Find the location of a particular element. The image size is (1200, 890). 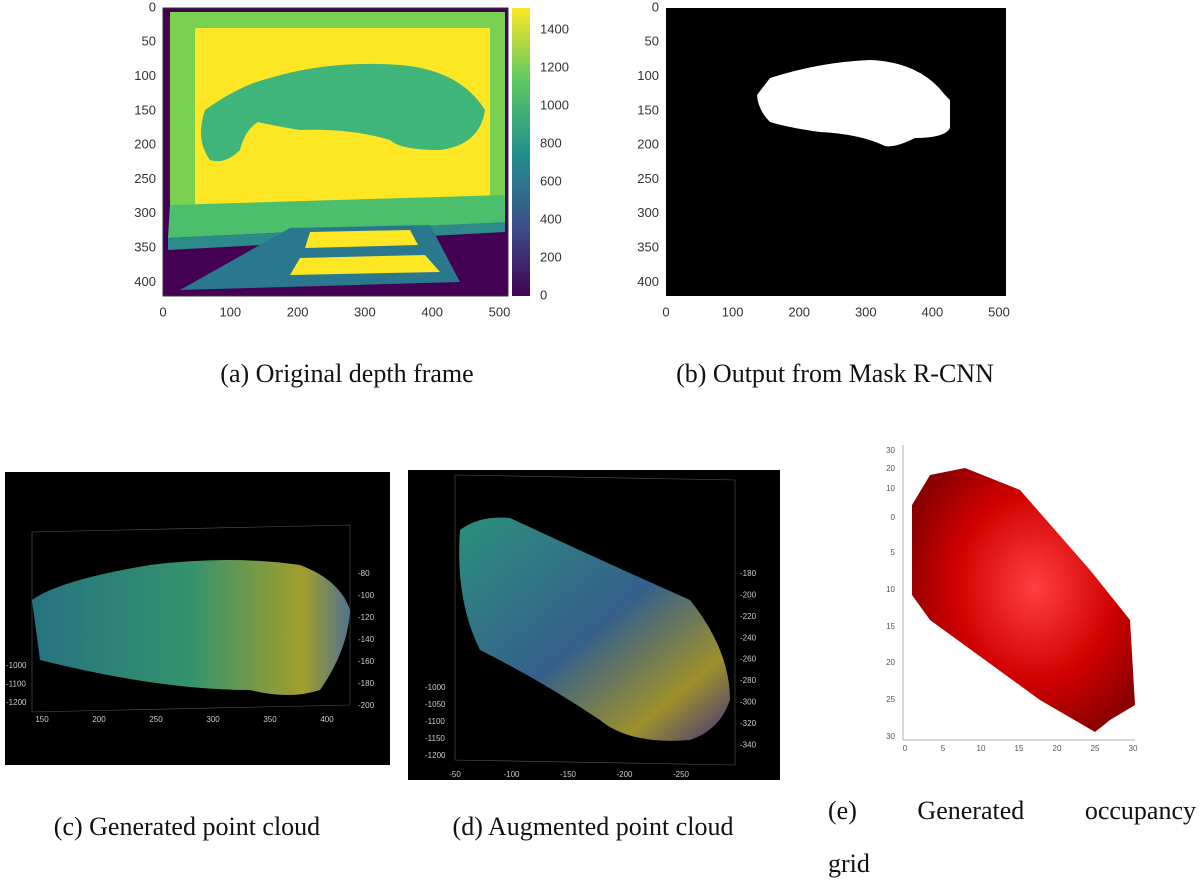

tick-label: 600 is located at coordinates (551, 180).